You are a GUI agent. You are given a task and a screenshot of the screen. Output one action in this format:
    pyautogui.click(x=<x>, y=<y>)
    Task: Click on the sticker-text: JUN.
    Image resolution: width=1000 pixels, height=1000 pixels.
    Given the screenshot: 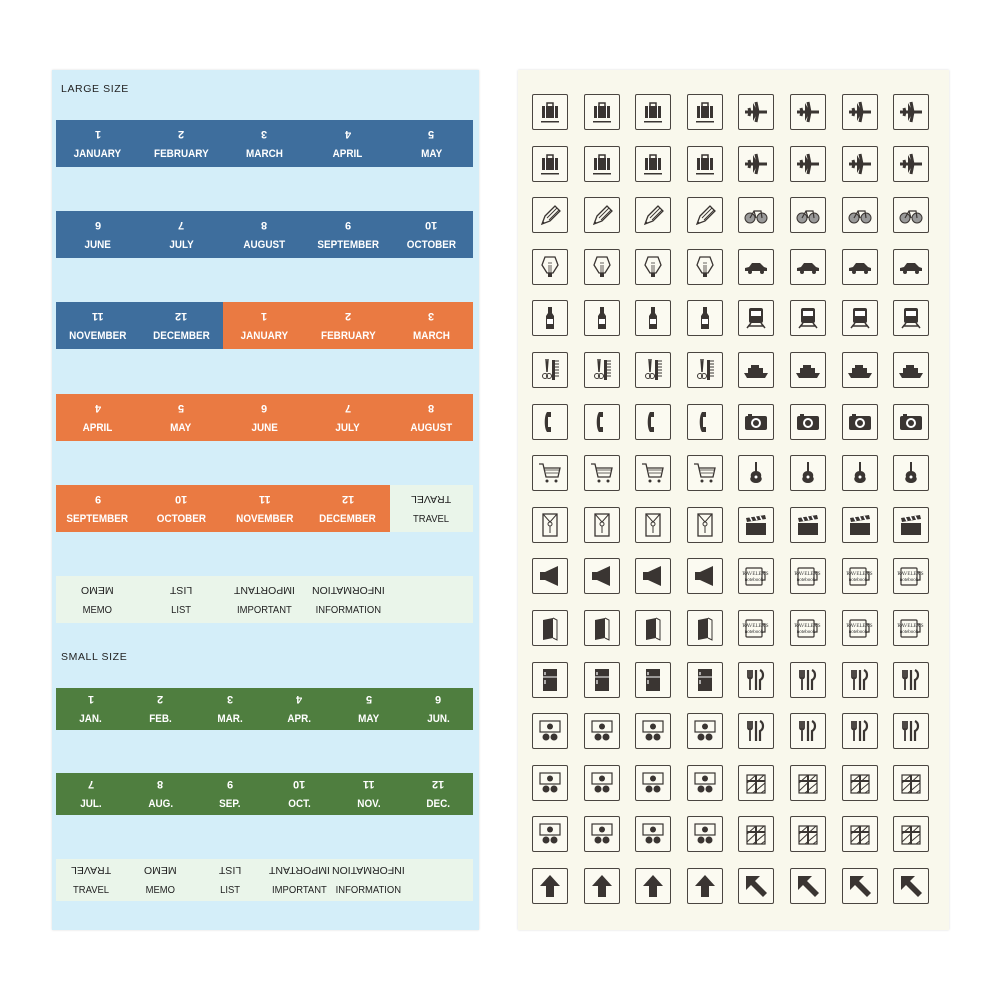 What is the action you would take?
    pyautogui.click(x=438, y=719)
    